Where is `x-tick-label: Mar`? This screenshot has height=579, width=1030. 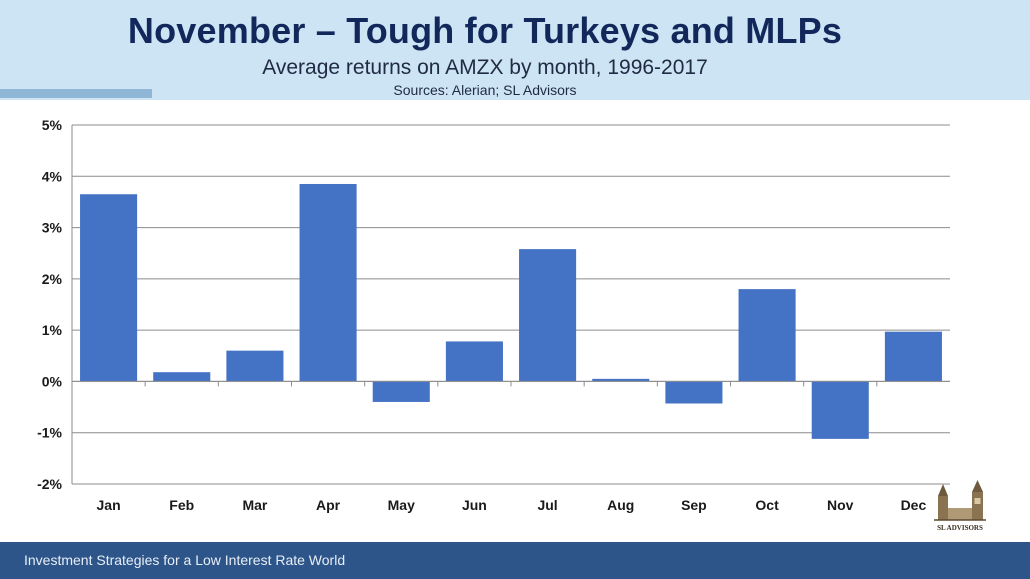
x-tick-label: Mar is located at coordinates (254, 505).